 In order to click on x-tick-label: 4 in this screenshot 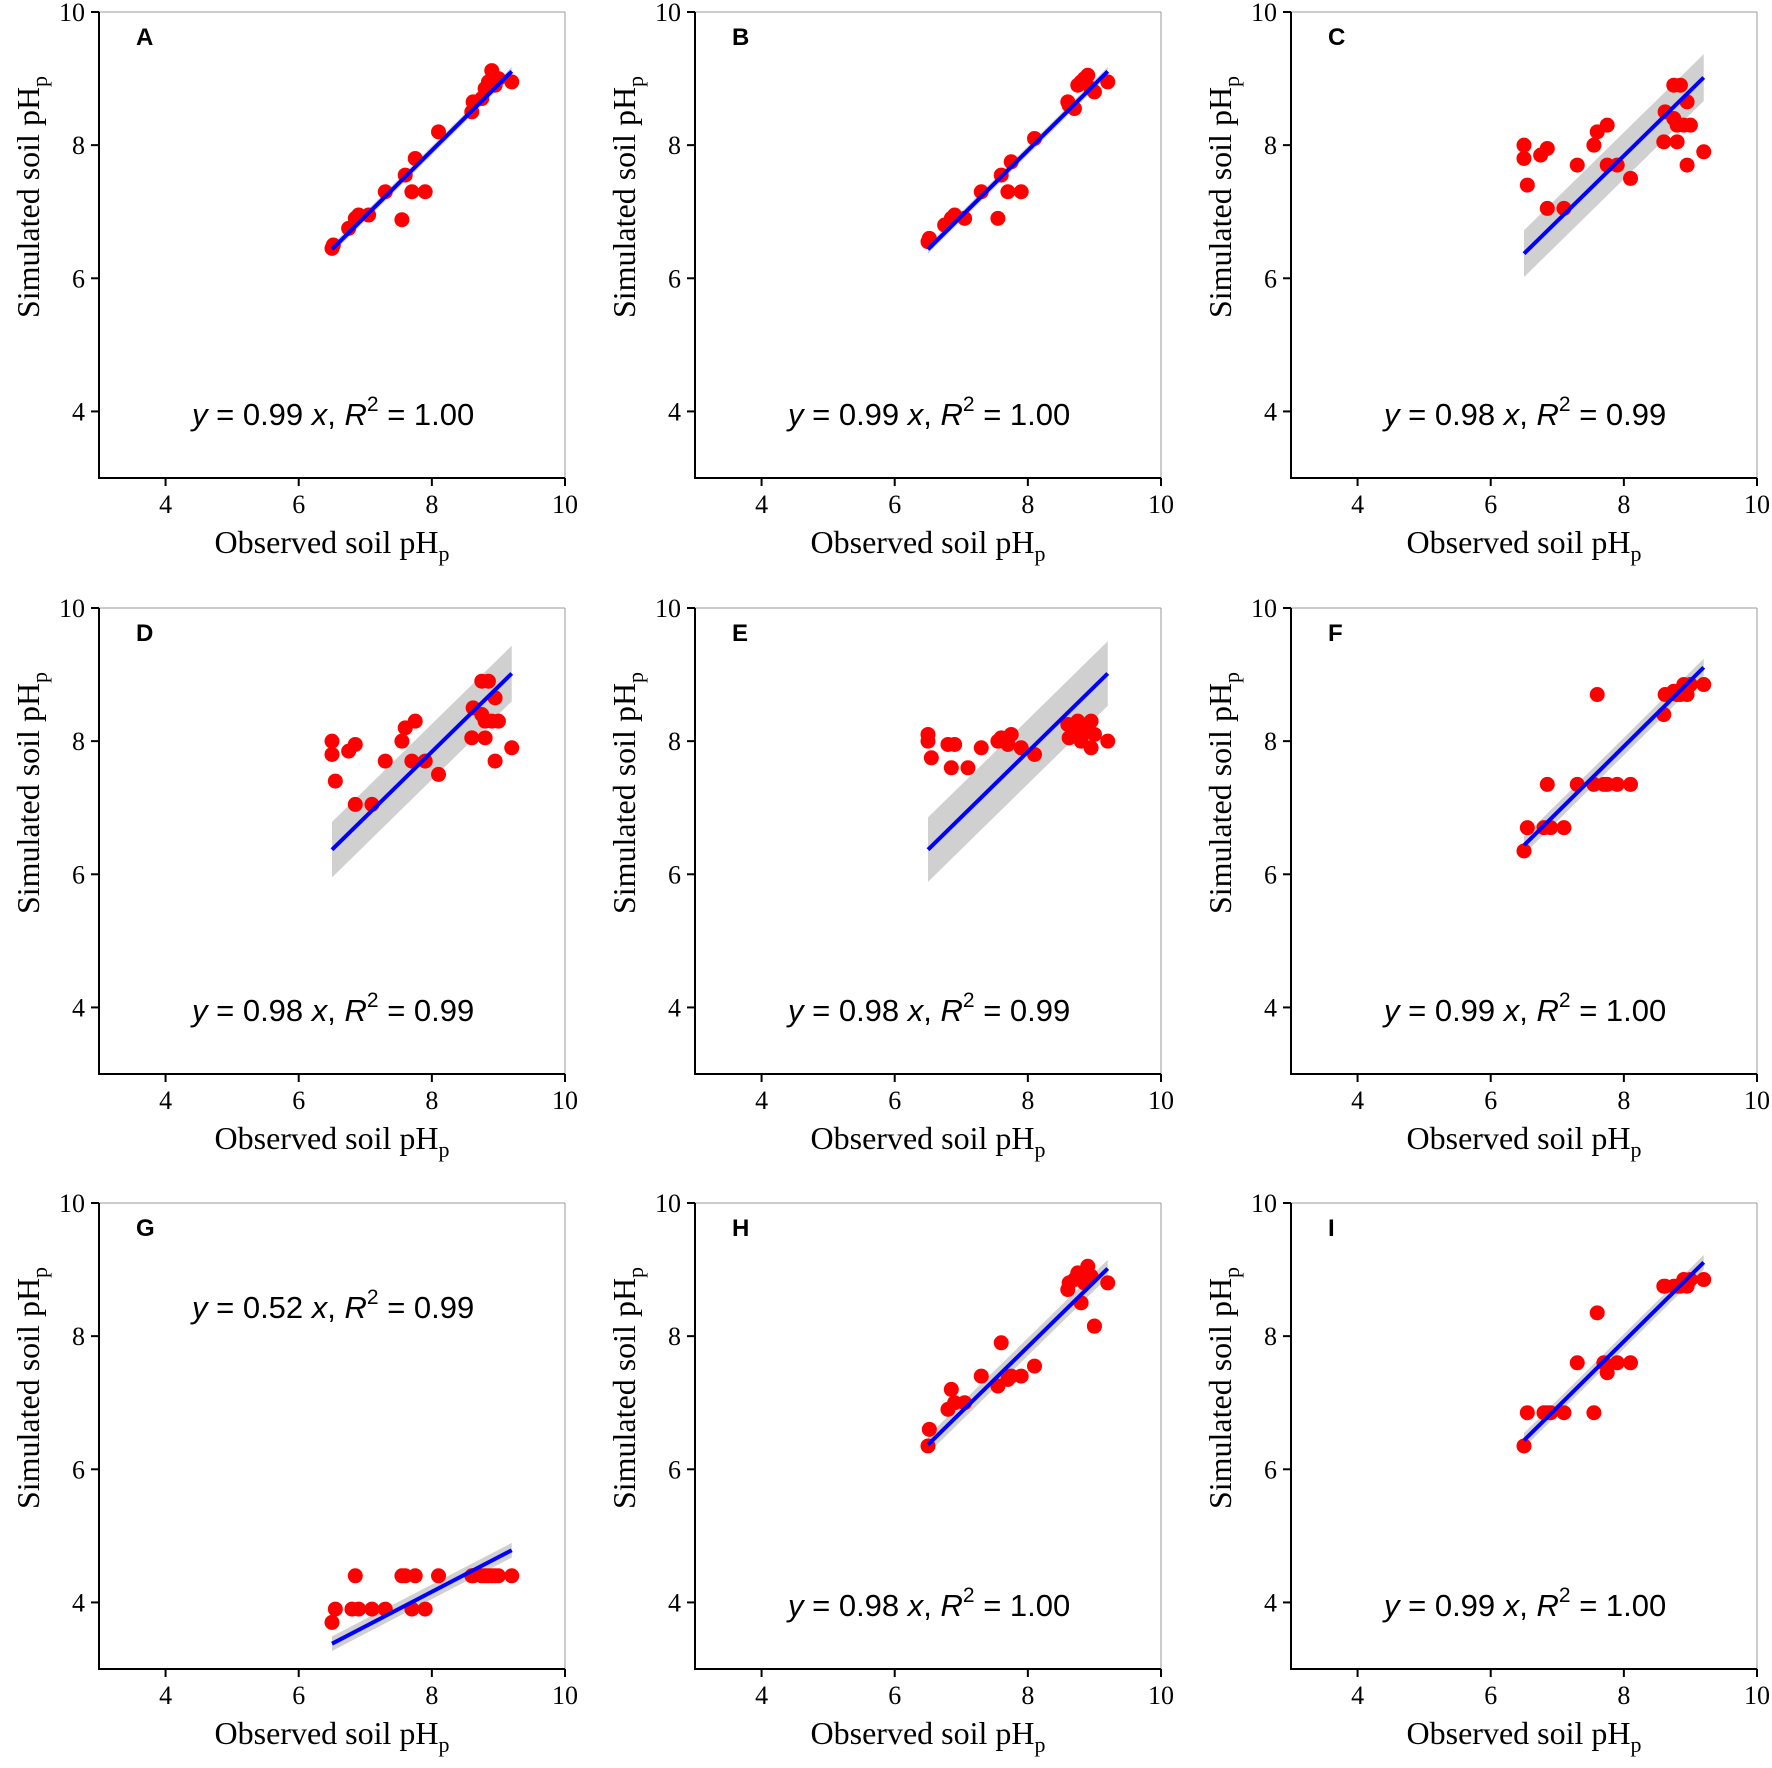, I will do `click(761, 1695)`.